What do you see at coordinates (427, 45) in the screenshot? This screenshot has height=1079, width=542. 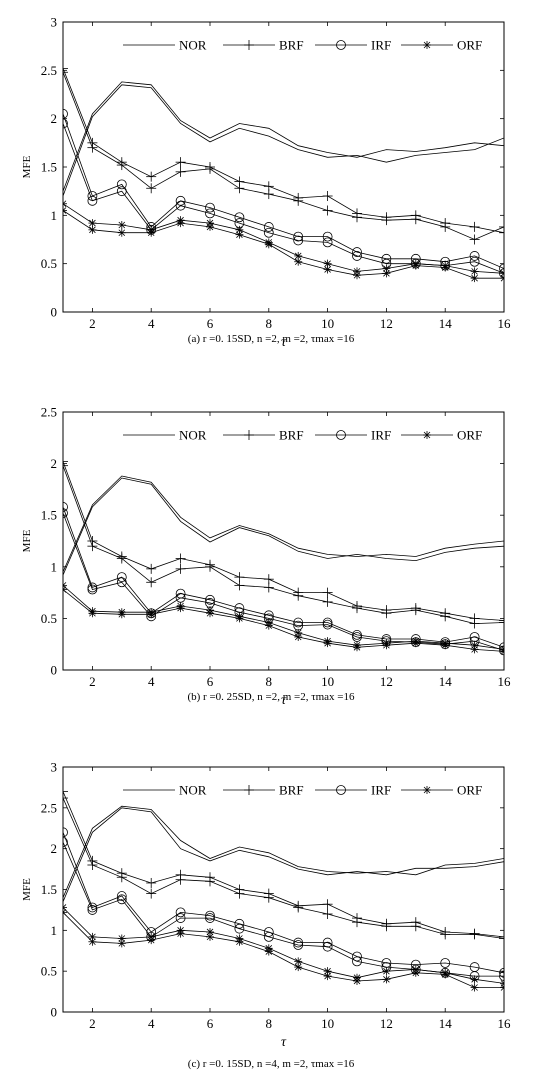 I see `chart-0-legend-marker-d` at bounding box center [427, 45].